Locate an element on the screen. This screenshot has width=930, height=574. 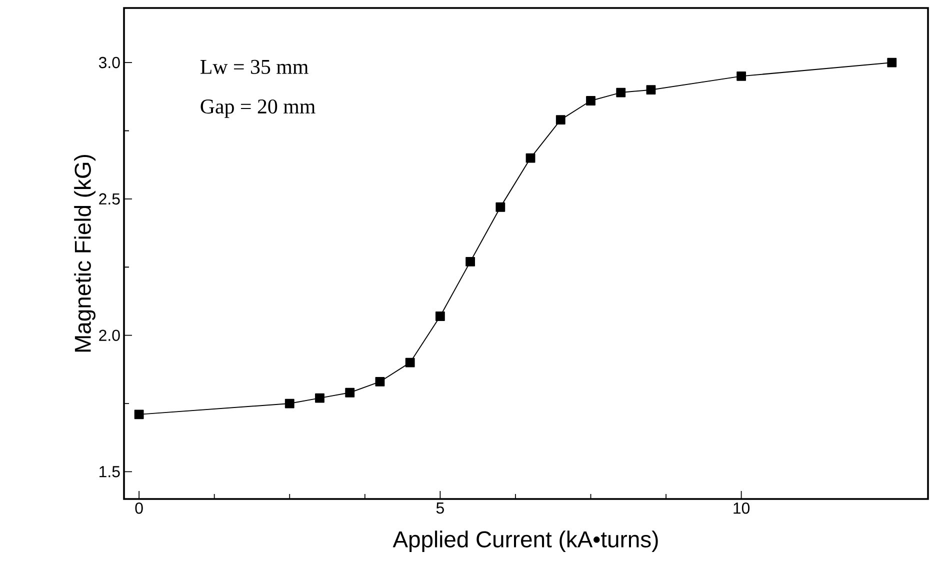
annotation: Lw = 35 mm is located at coordinates (254, 67).